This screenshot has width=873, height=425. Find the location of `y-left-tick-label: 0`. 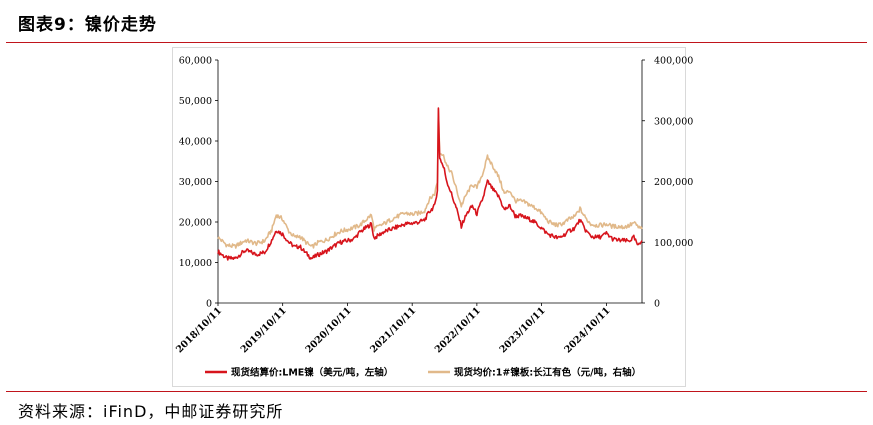

y-left-tick-label: 0 is located at coordinates (209, 304).